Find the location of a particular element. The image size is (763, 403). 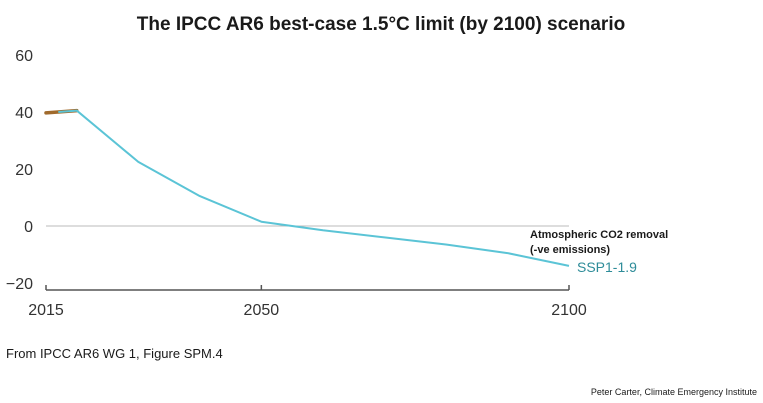

x-tick-label: 2015 is located at coordinates (46, 310).